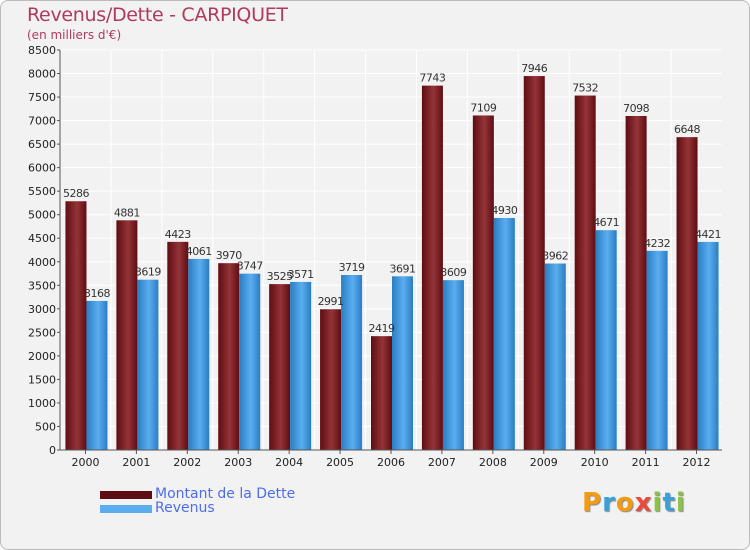 Image resolution: width=750 pixels, height=550 pixels. Describe the element at coordinates (229, 356) in the screenshot. I see `bar-debt-2003` at that location.